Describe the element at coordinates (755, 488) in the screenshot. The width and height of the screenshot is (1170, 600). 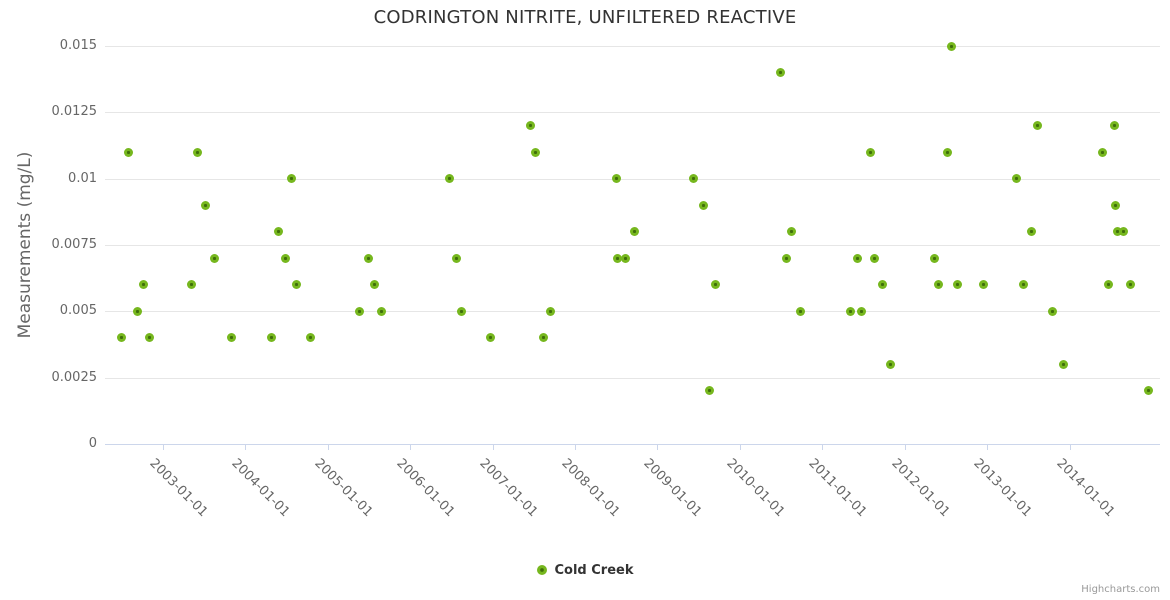
I see `x-axis-tick-label: 2010-01-01` at that location.